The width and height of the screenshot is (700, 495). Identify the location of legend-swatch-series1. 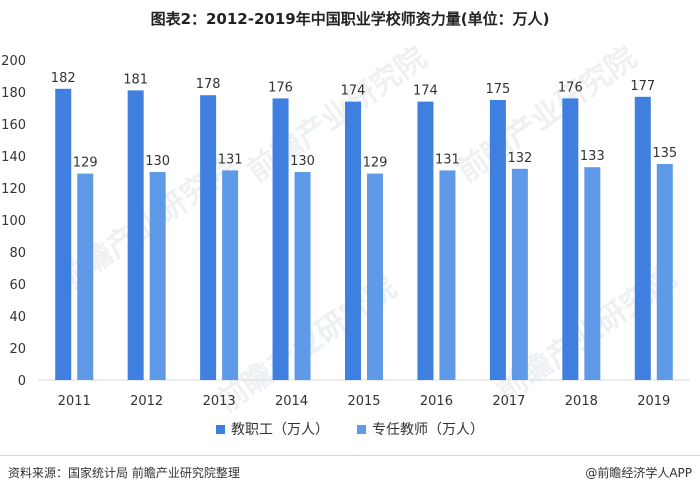
(220, 429).